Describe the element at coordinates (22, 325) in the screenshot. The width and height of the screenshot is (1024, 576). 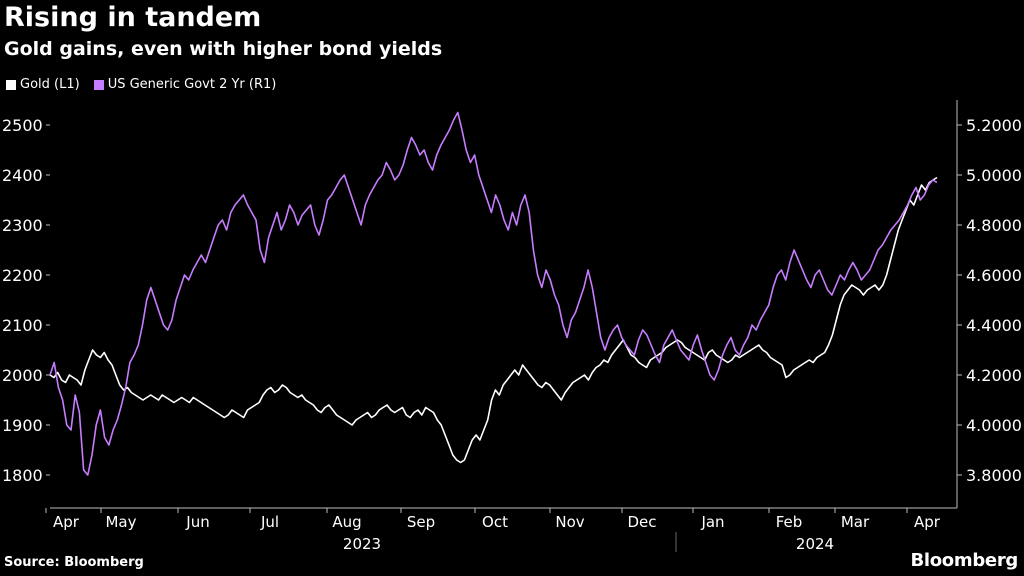
I see `left-axis-tick-label: 2100` at that location.